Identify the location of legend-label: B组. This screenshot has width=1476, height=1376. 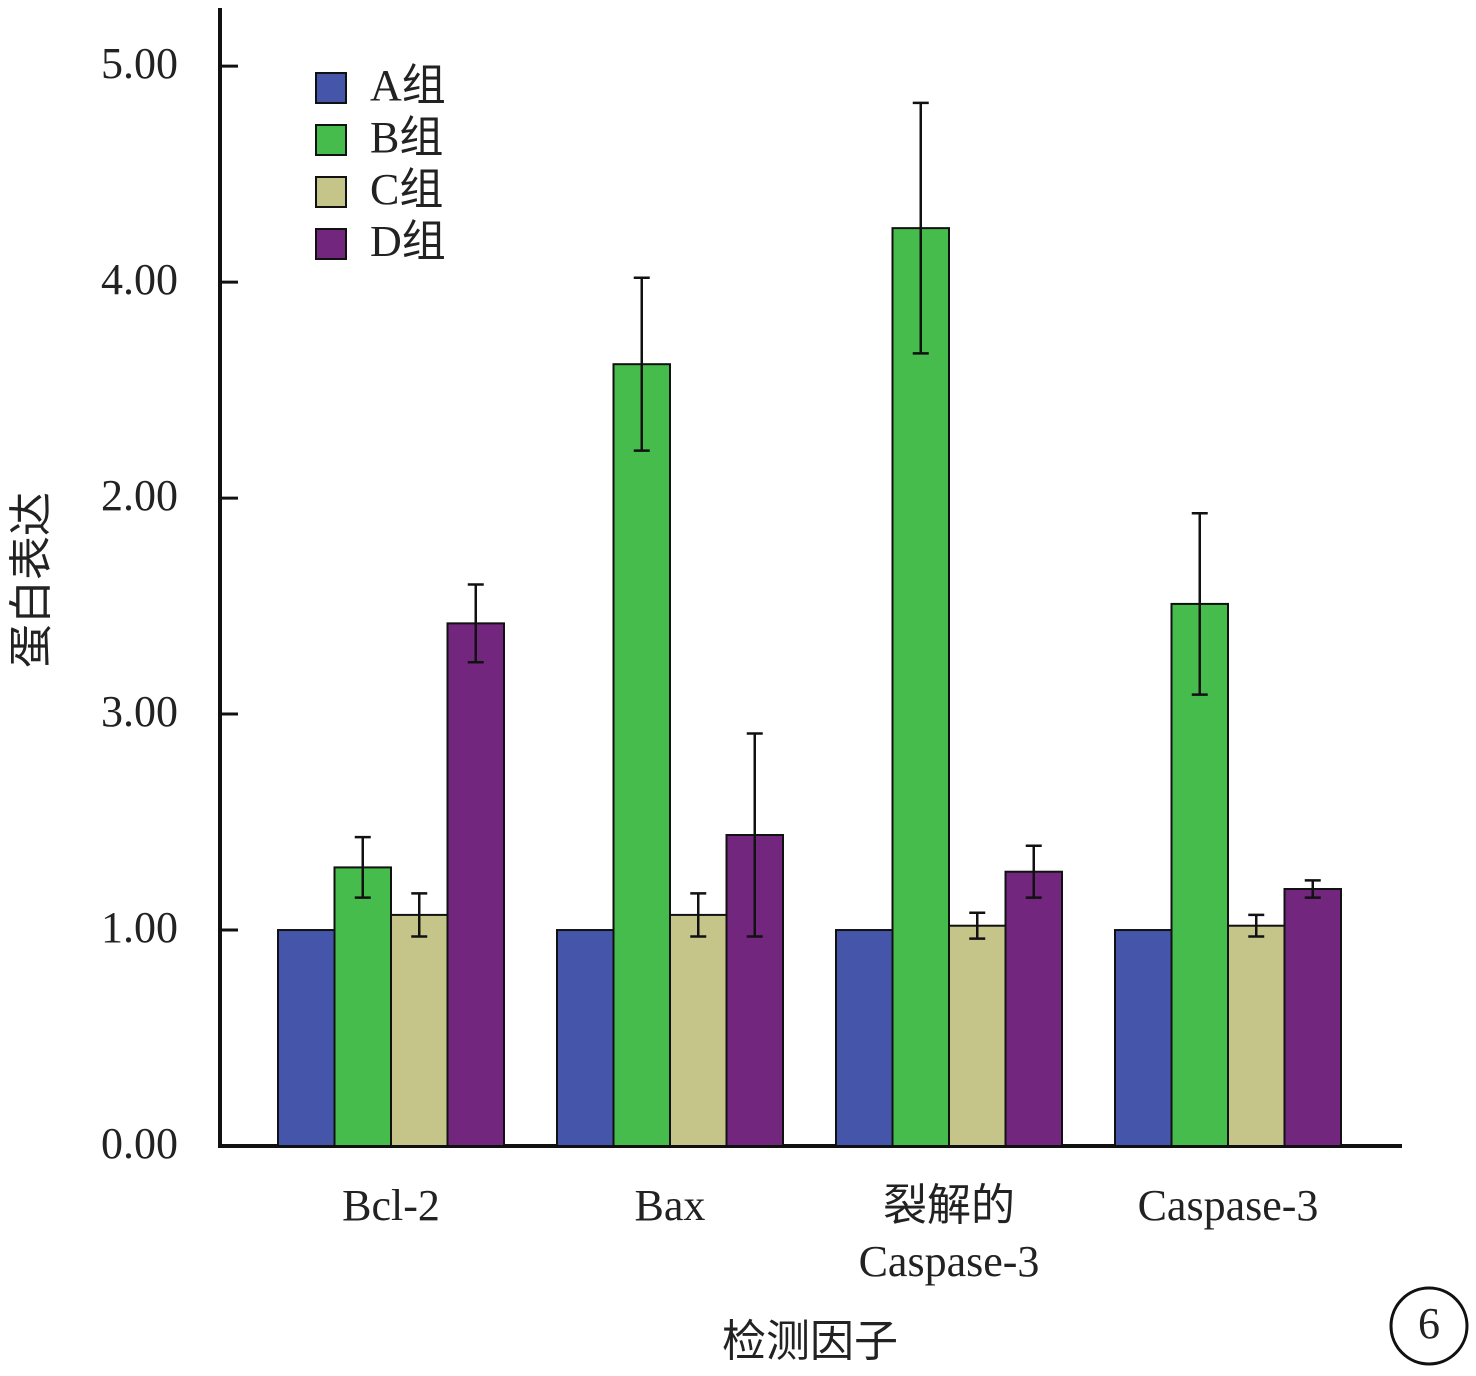
(406, 137).